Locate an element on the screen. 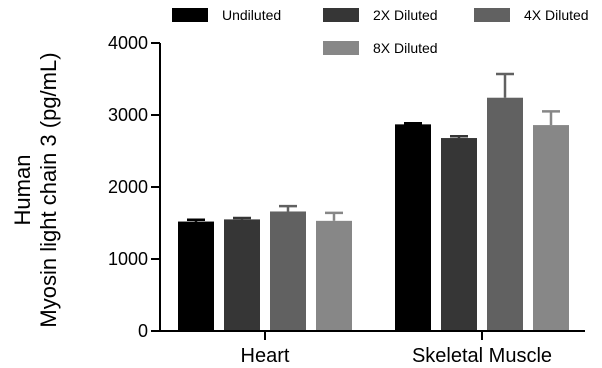 The image size is (602, 368). y-tick-label: 1000 is located at coordinates (128, 259).